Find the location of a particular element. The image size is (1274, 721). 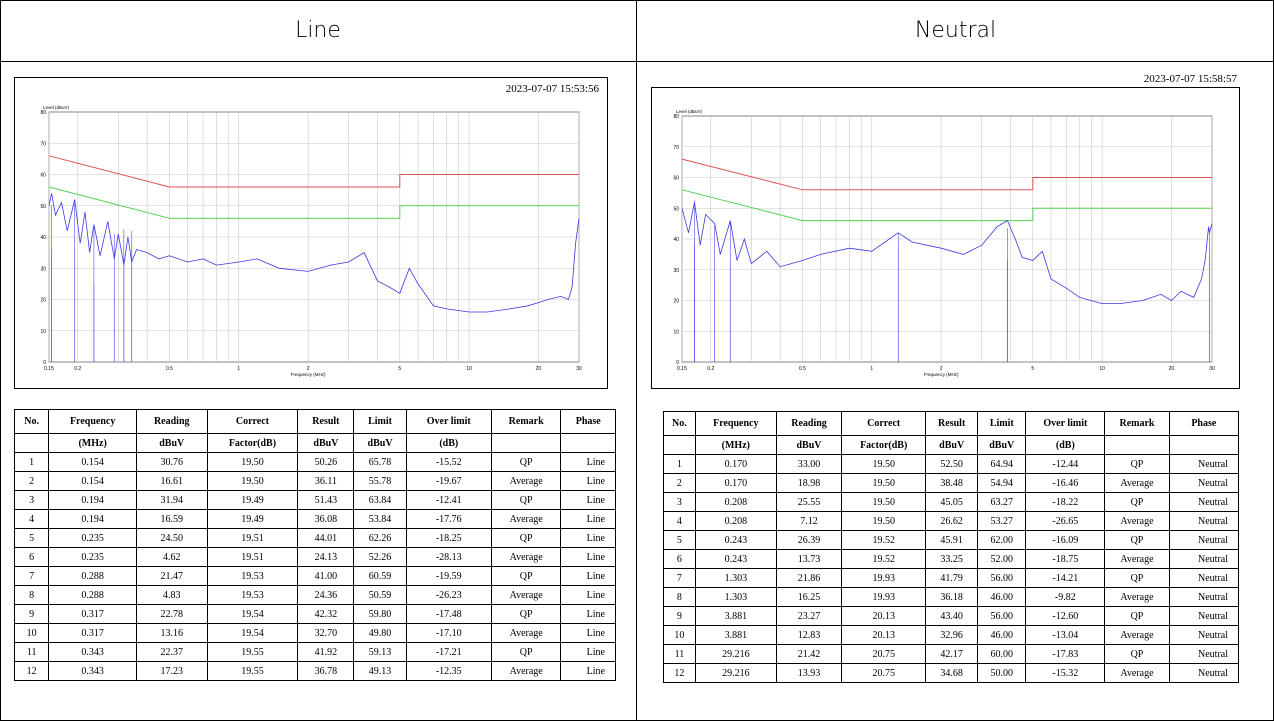

table-cell: -15.52 is located at coordinates (448, 462).